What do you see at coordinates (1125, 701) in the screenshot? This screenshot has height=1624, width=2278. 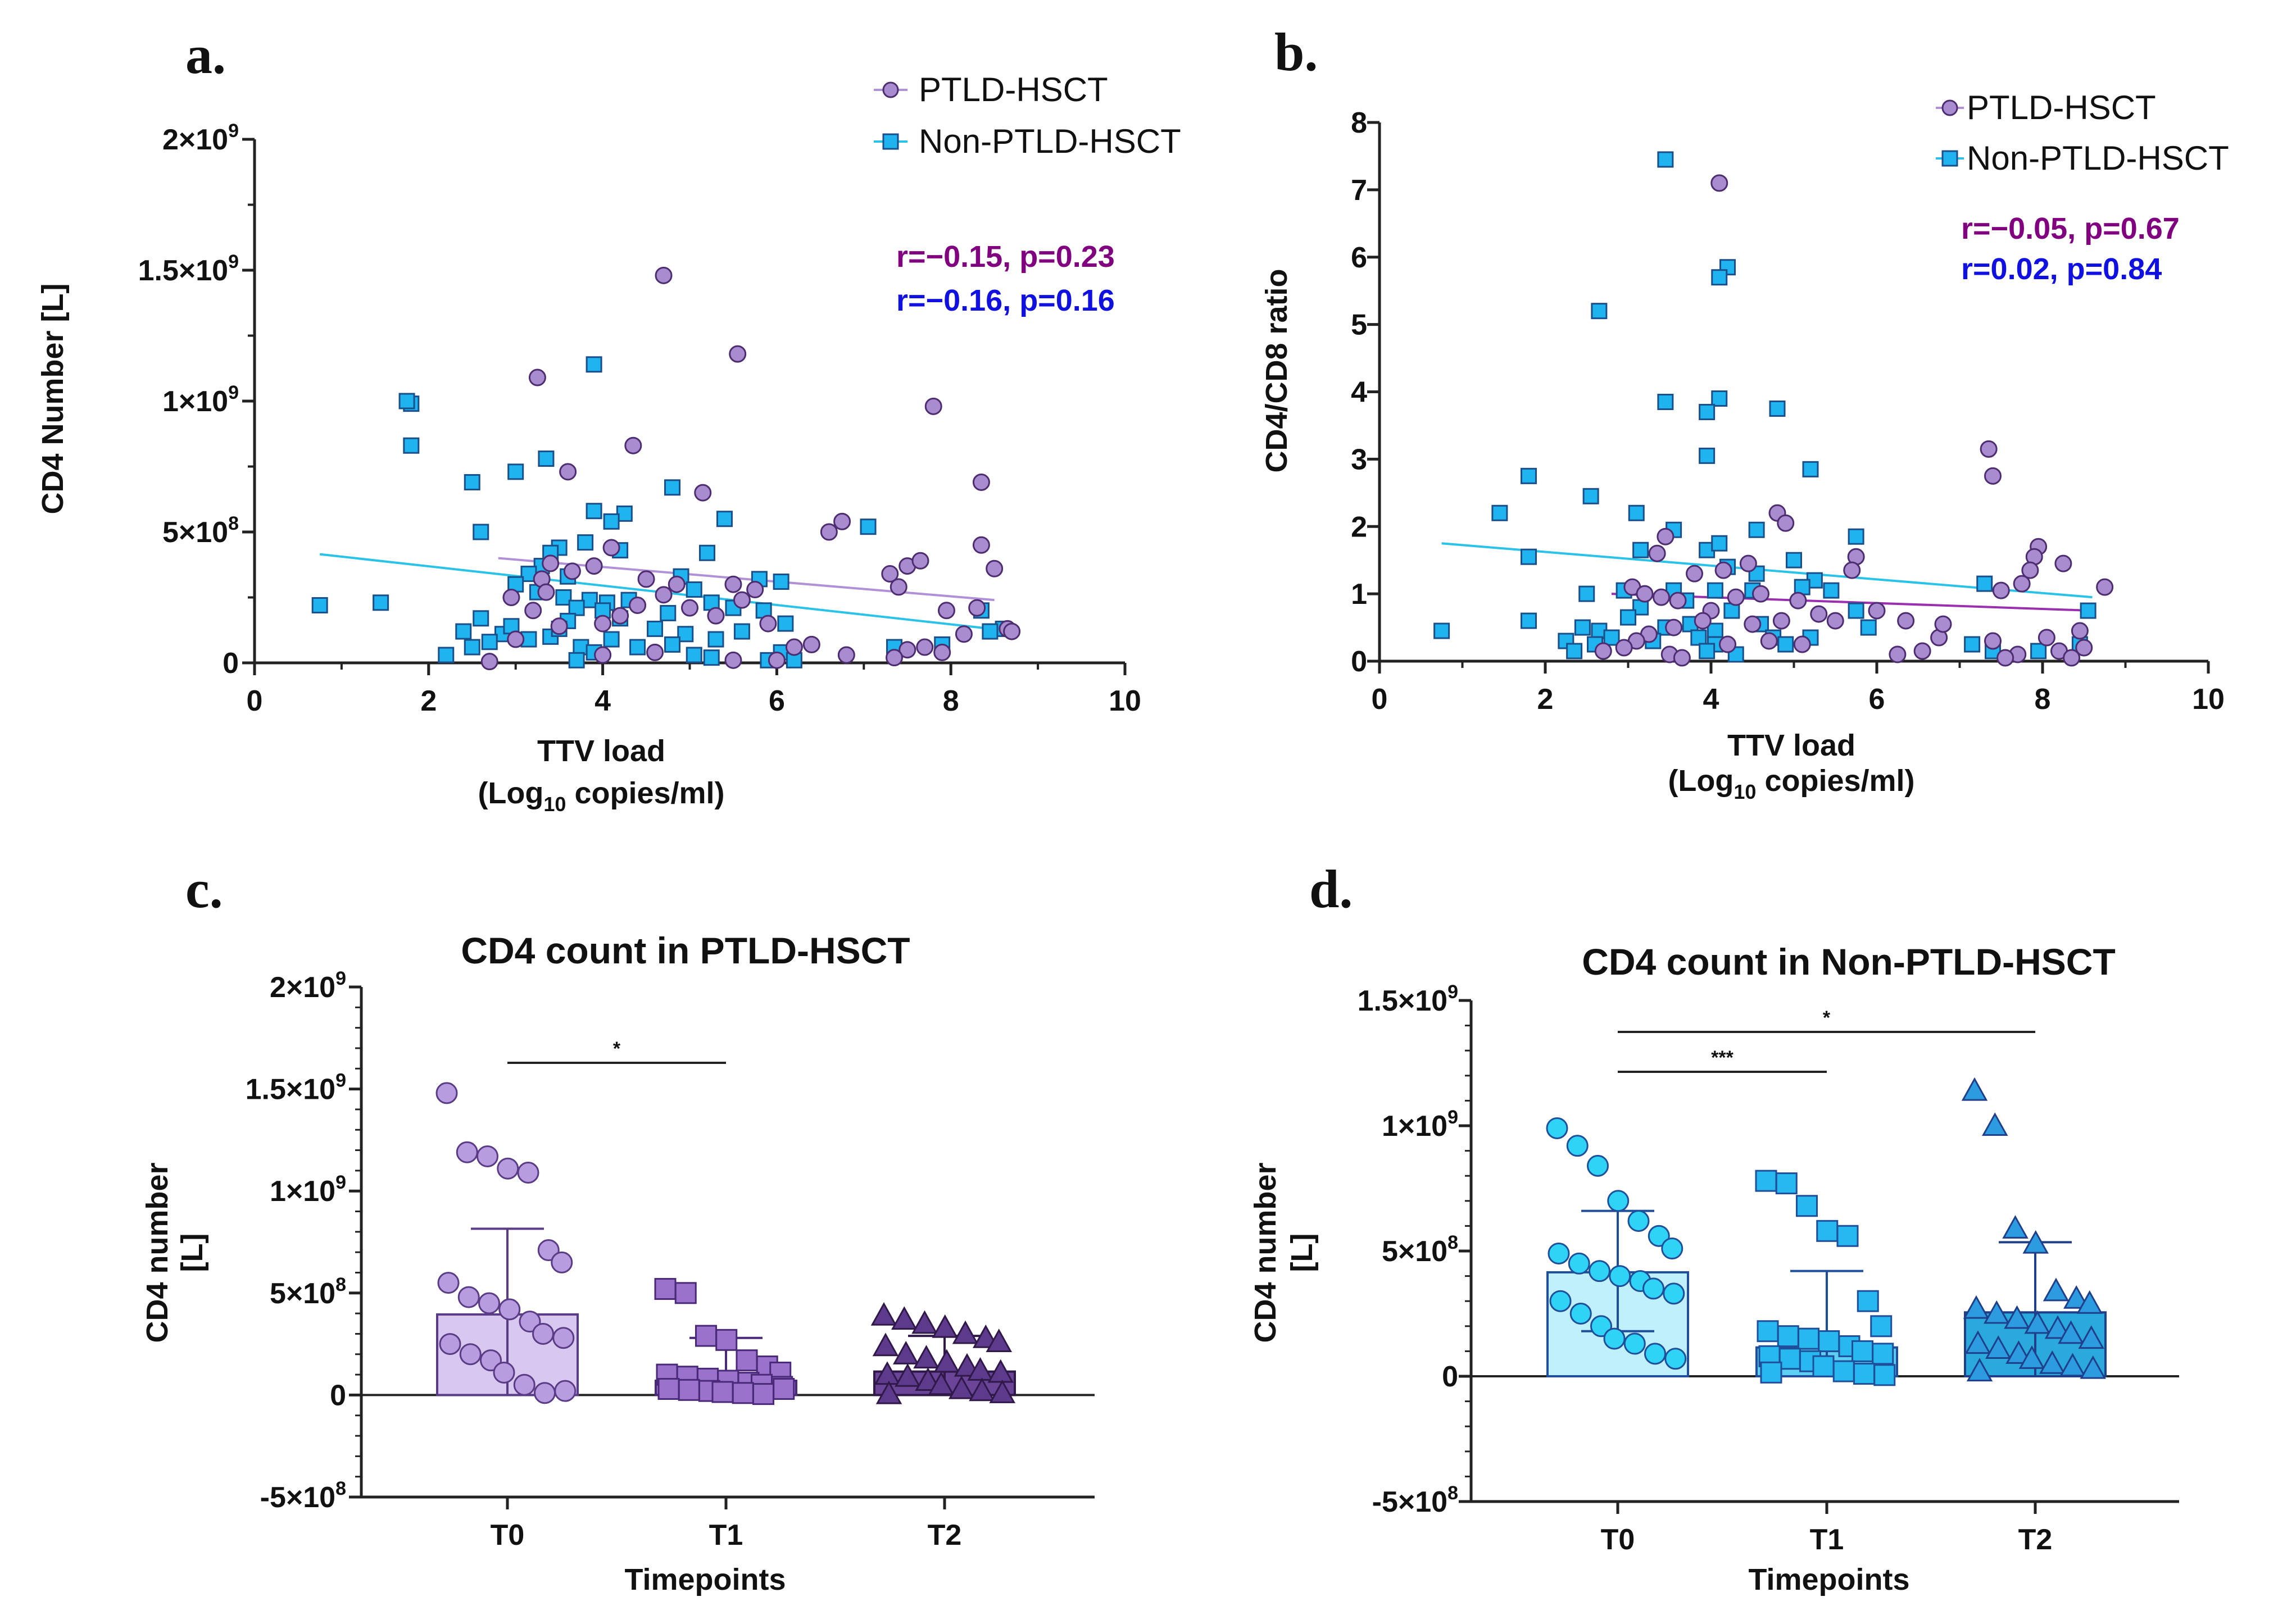 I see `a-x-tick-label: 10` at bounding box center [1125, 701].